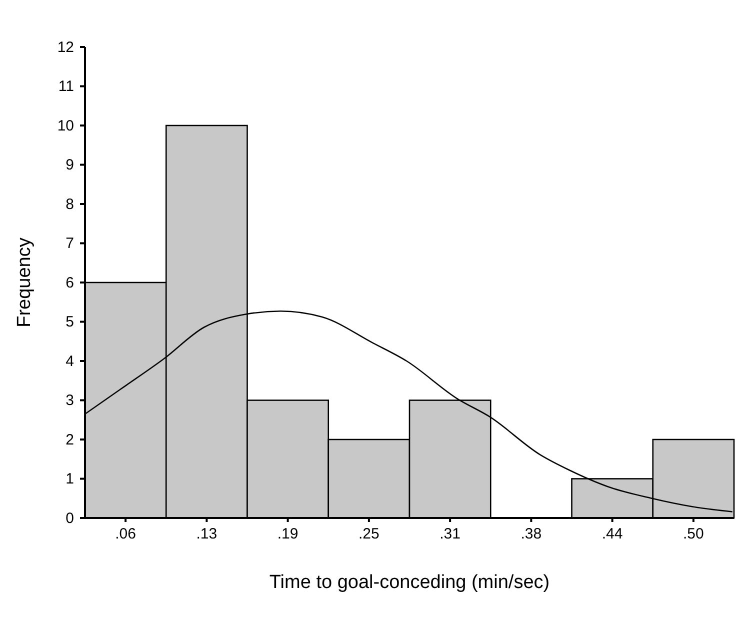 The image size is (750, 622). I want to click on x-tick-label: .13, so click(207, 534).